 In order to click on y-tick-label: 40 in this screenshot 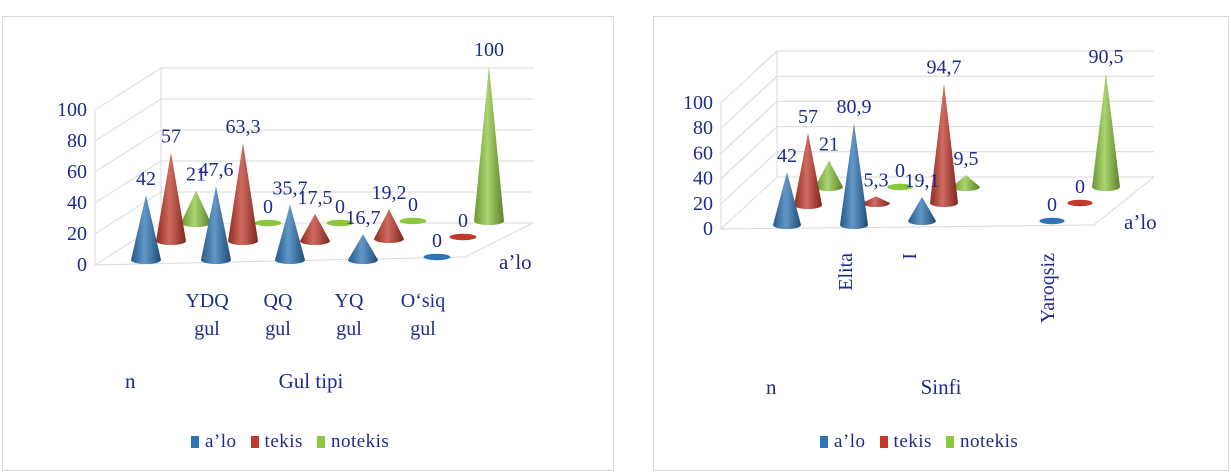, I will do `click(703, 179)`.